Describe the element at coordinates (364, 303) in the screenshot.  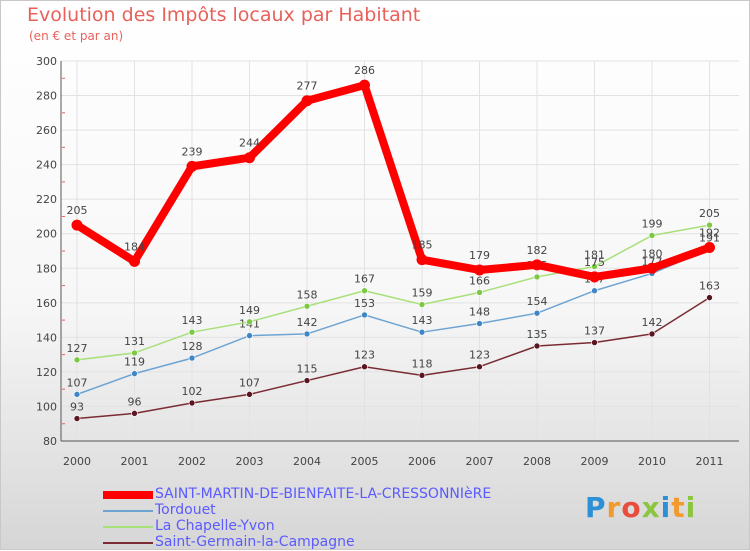
I see `data-label: 153` at that location.